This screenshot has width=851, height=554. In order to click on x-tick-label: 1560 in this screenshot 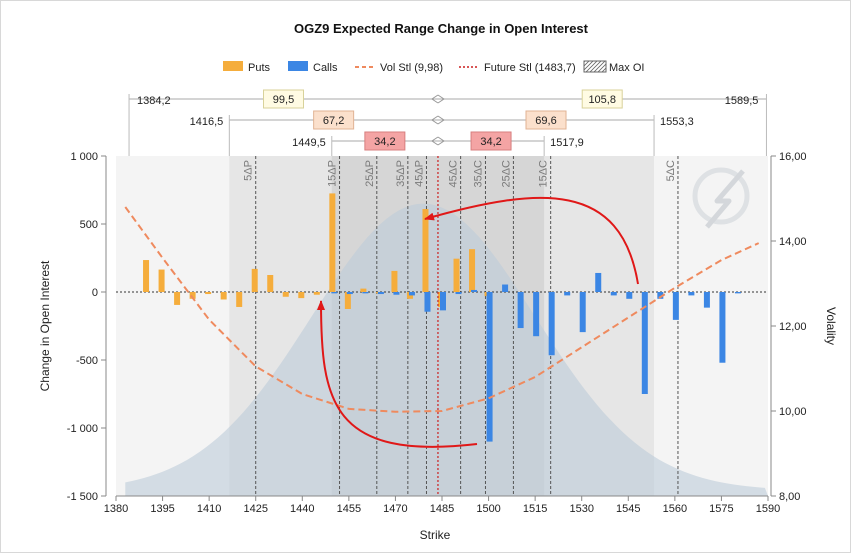, I will do `click(675, 509)`.